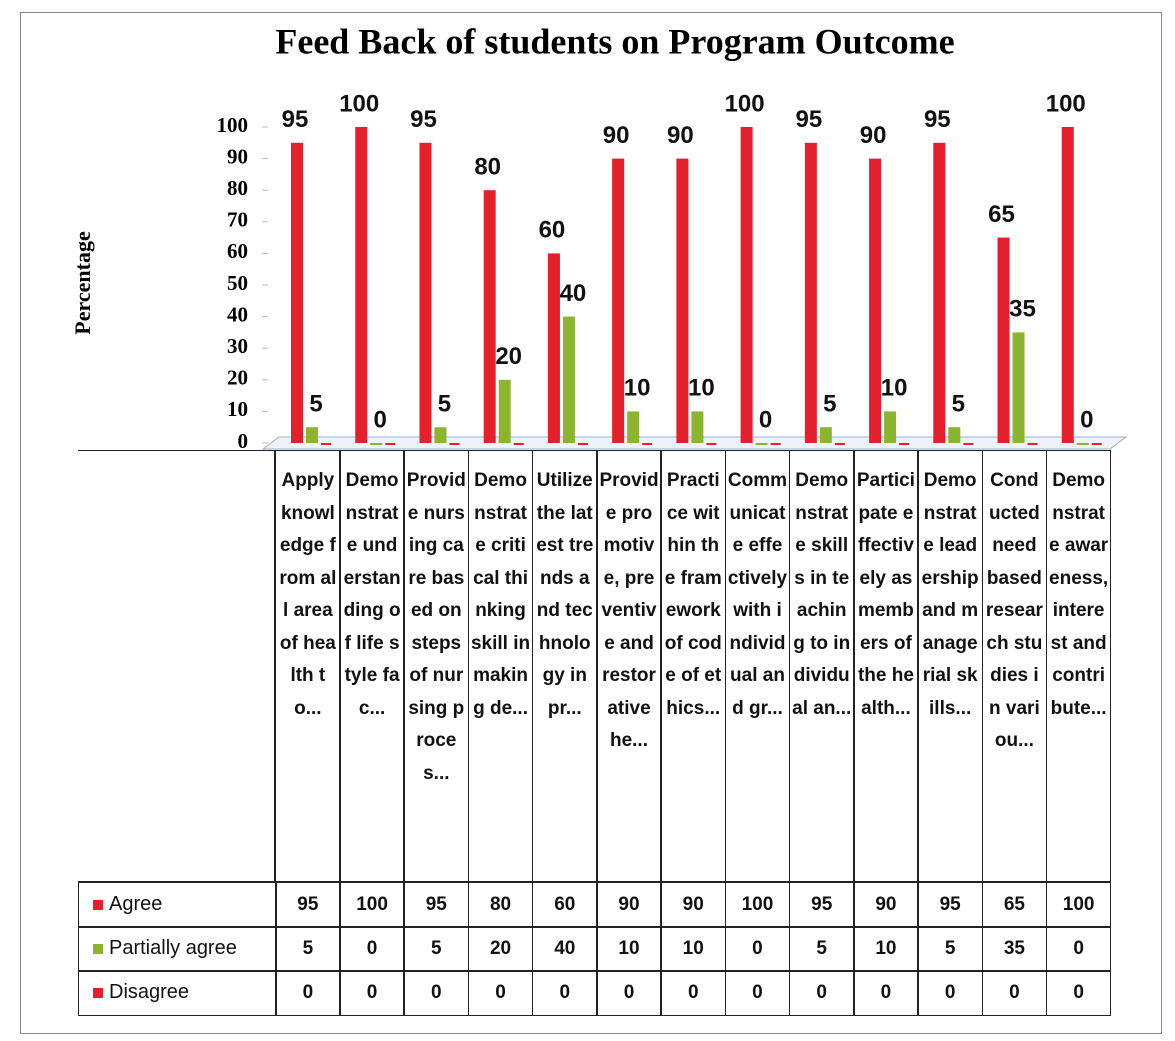  I want to click on table-value: 60, so click(564, 905).